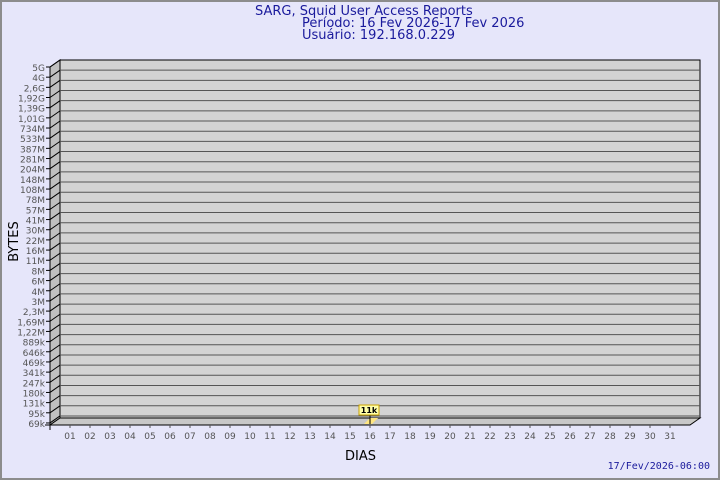 The height and width of the screenshot is (480, 720). Describe the element at coordinates (31, 333) in the screenshot. I see `y-tick-label: 1,22M` at that location.